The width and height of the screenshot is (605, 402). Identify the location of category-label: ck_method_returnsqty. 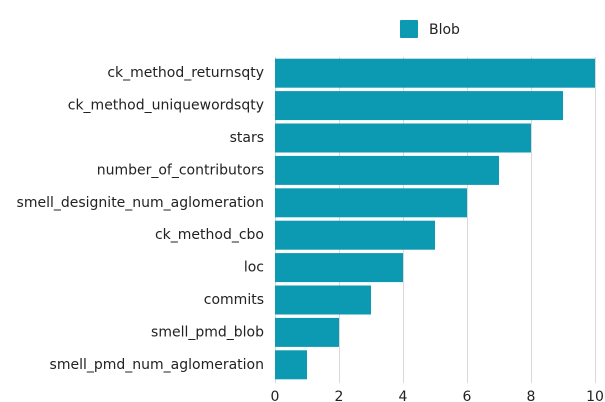
(185, 73).